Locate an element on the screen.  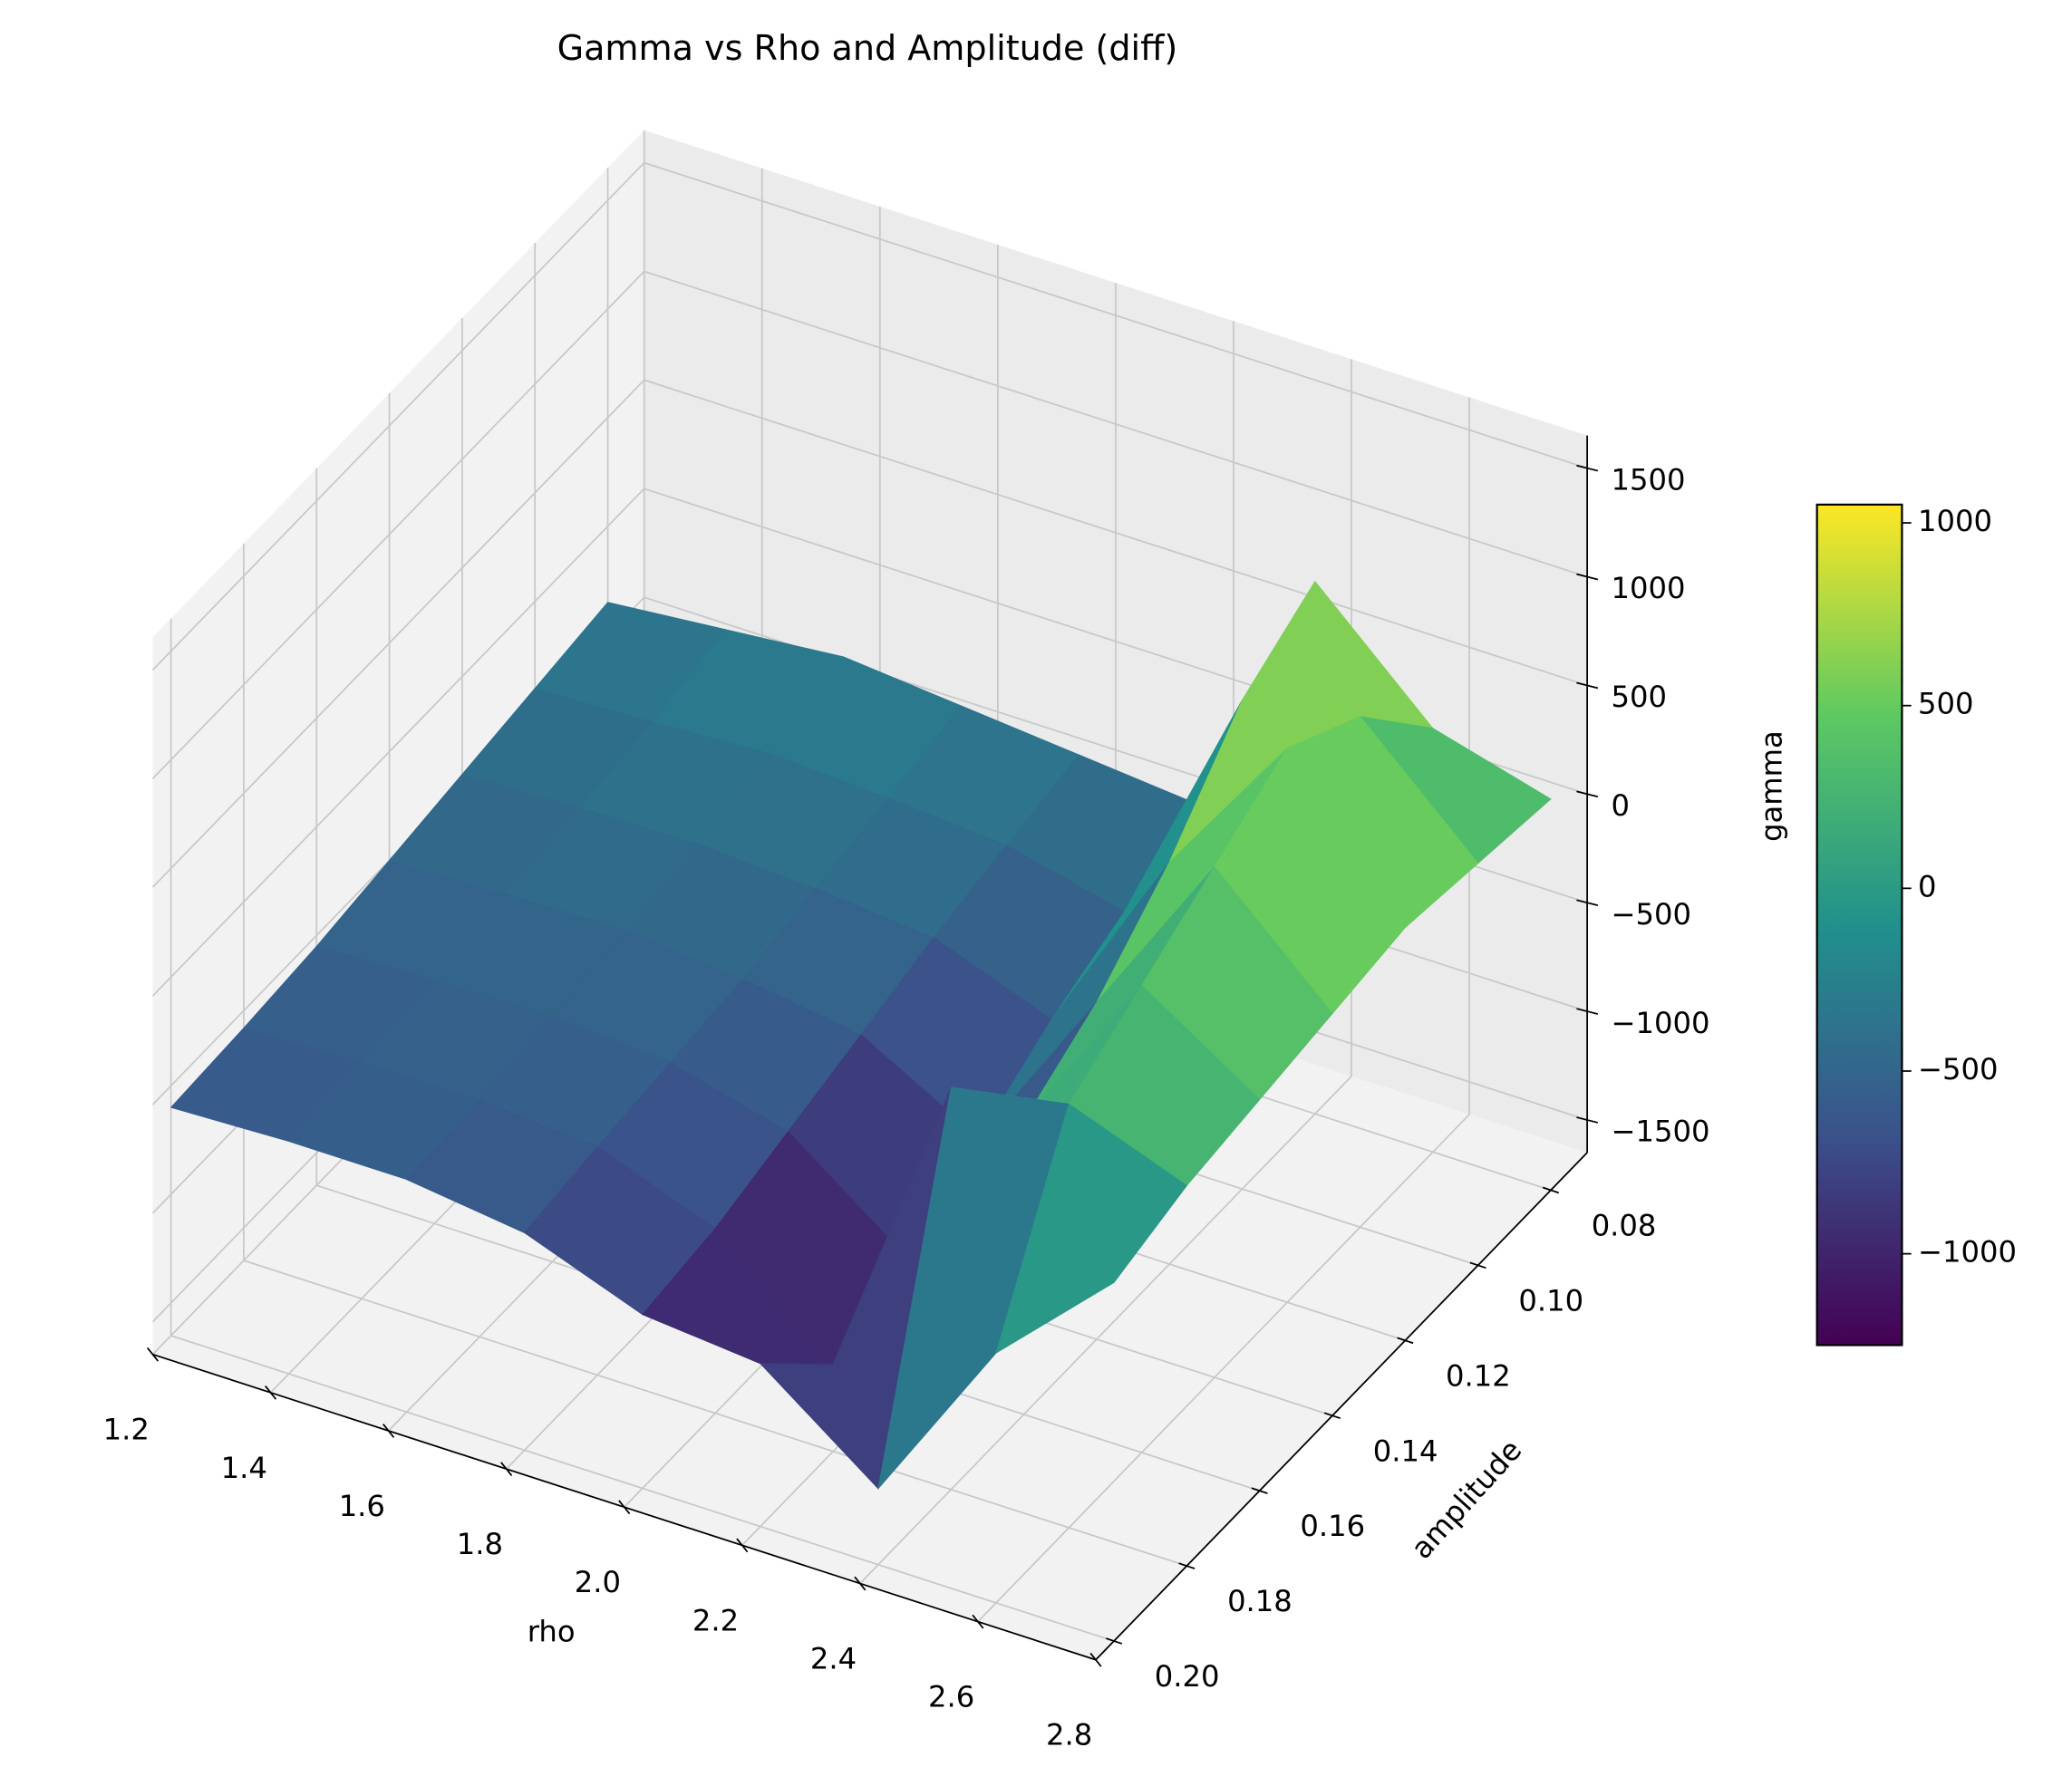
chart-title: Gamma vs Rho and Amplitude (diff) is located at coordinates (867, 48).